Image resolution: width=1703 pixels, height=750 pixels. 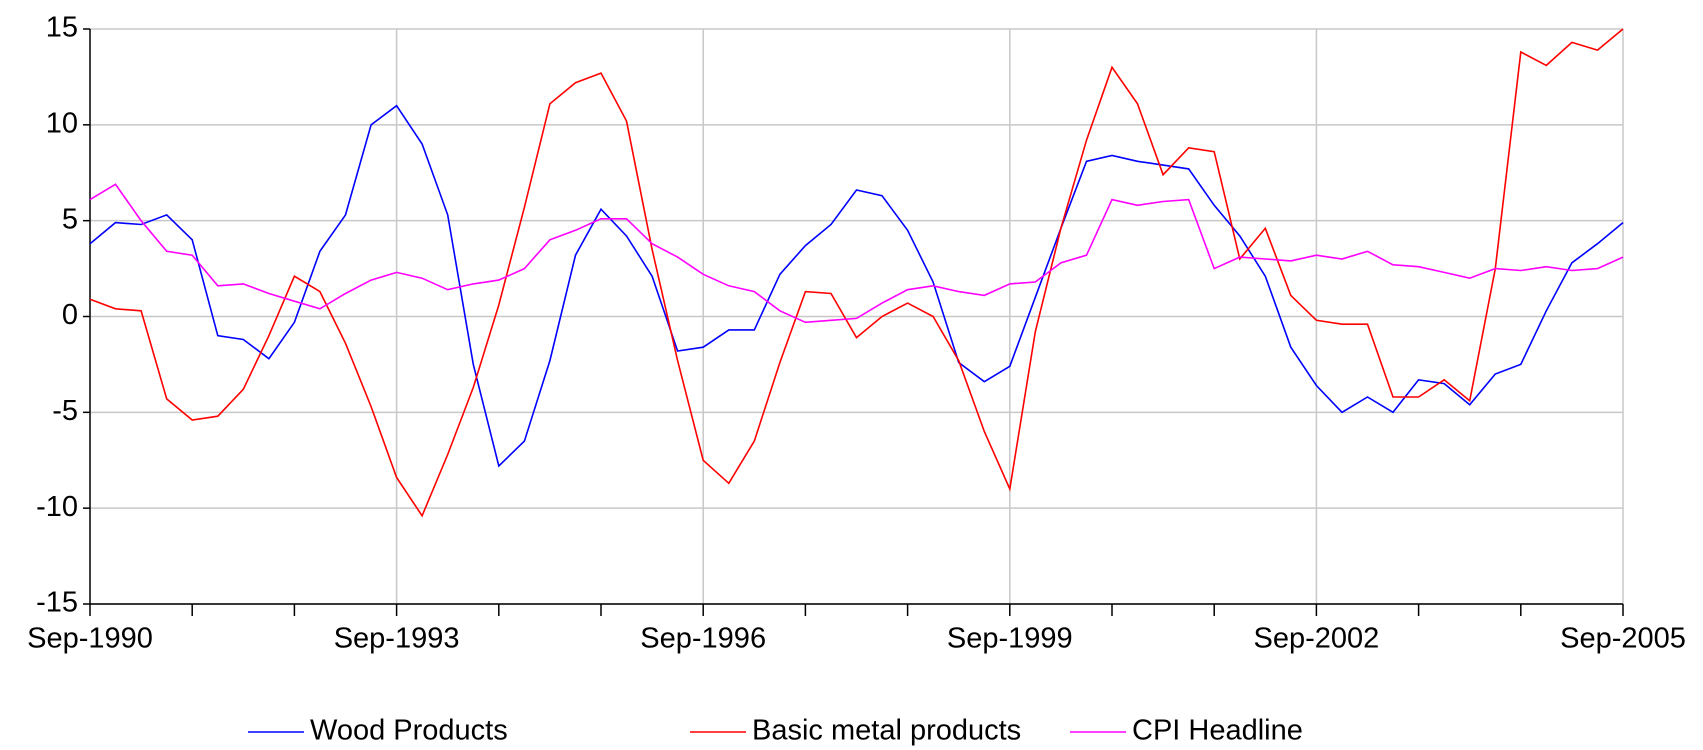 I want to click on x-tick-label: Sep-1996, so click(x=703, y=639).